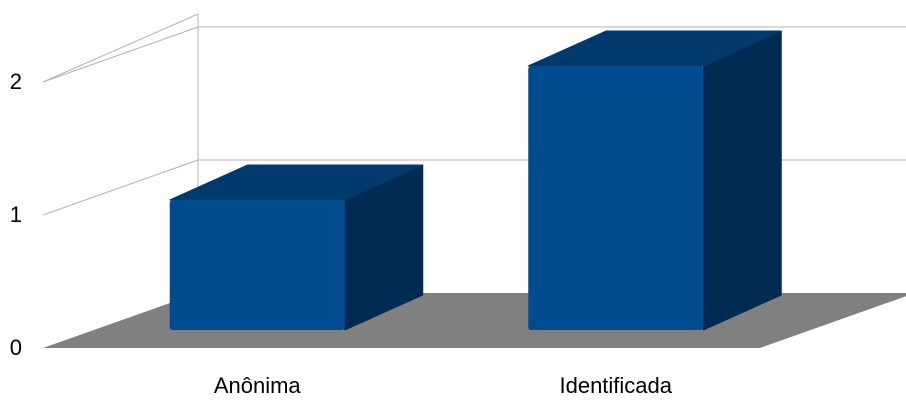  Describe the element at coordinates (615, 385) in the screenshot. I see `x-tick-label: Identificada` at that location.